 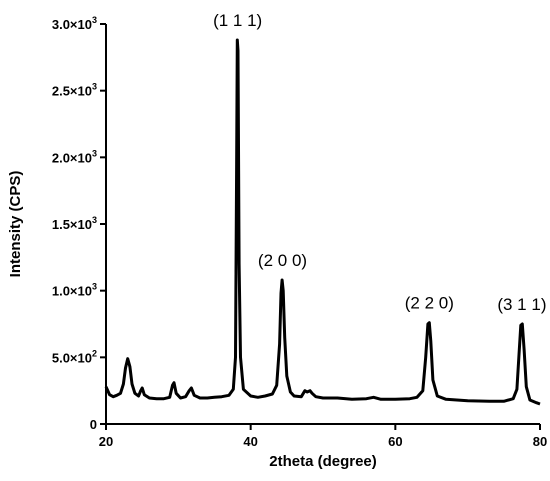 I want to click on y-tick-label-base: 2.0×10, so click(x=72, y=157).